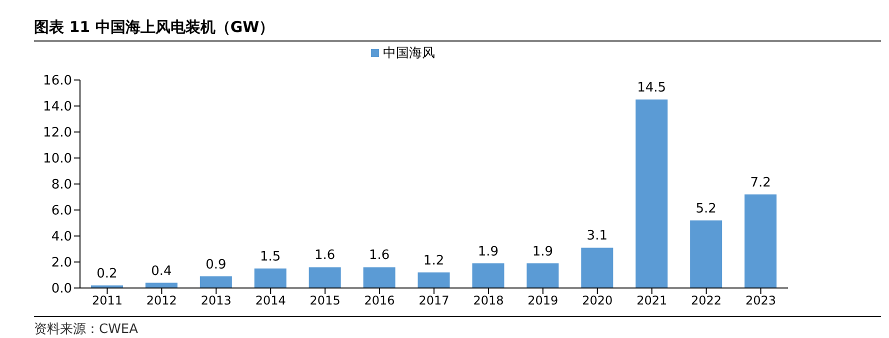 The height and width of the screenshot is (338, 889). Describe the element at coordinates (651, 88) in the screenshot. I see `data-label: 14.5` at that location.